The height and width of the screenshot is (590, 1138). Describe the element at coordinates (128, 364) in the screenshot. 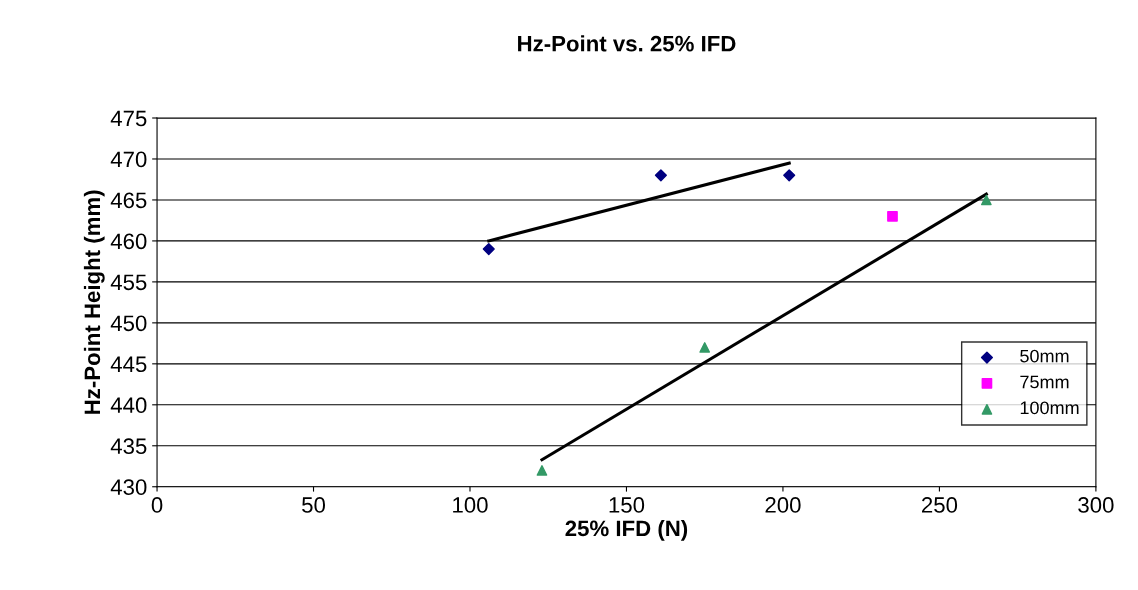

I see `y-tick-label: 445` at that location.